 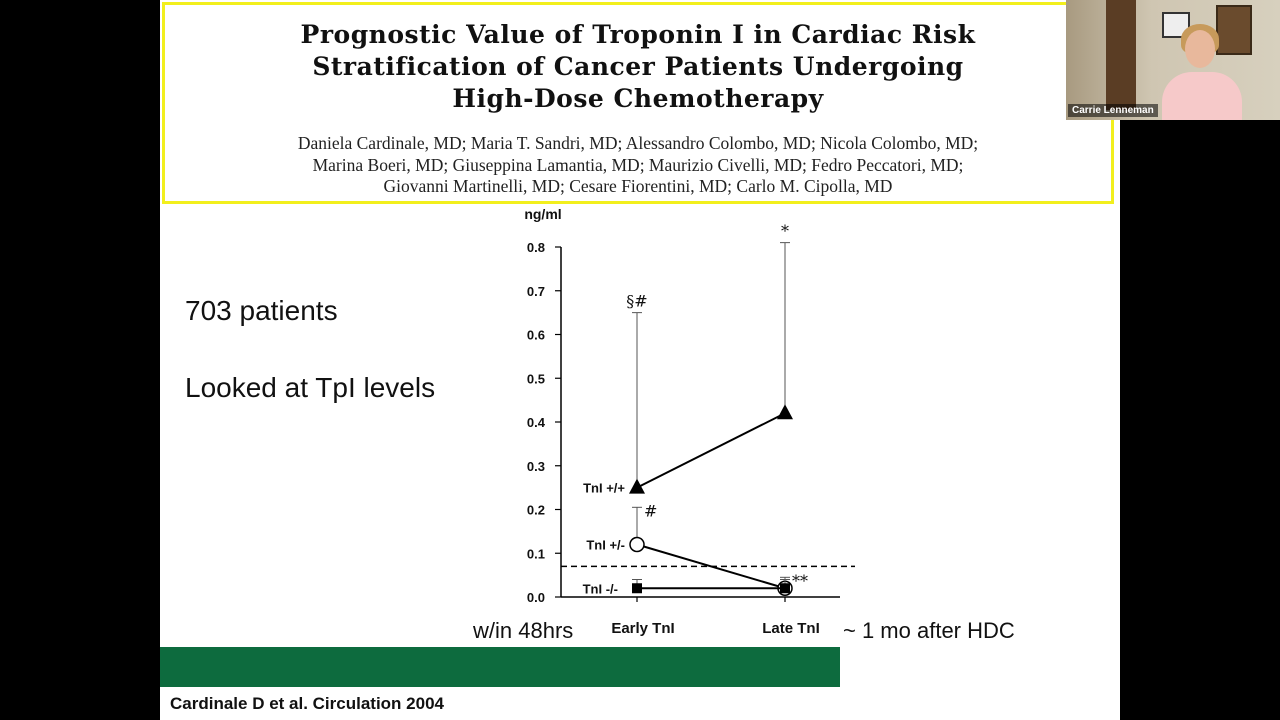 What do you see at coordinates (604, 488) in the screenshot?
I see `series-tni-pos-pos-label: TnI +/+` at bounding box center [604, 488].